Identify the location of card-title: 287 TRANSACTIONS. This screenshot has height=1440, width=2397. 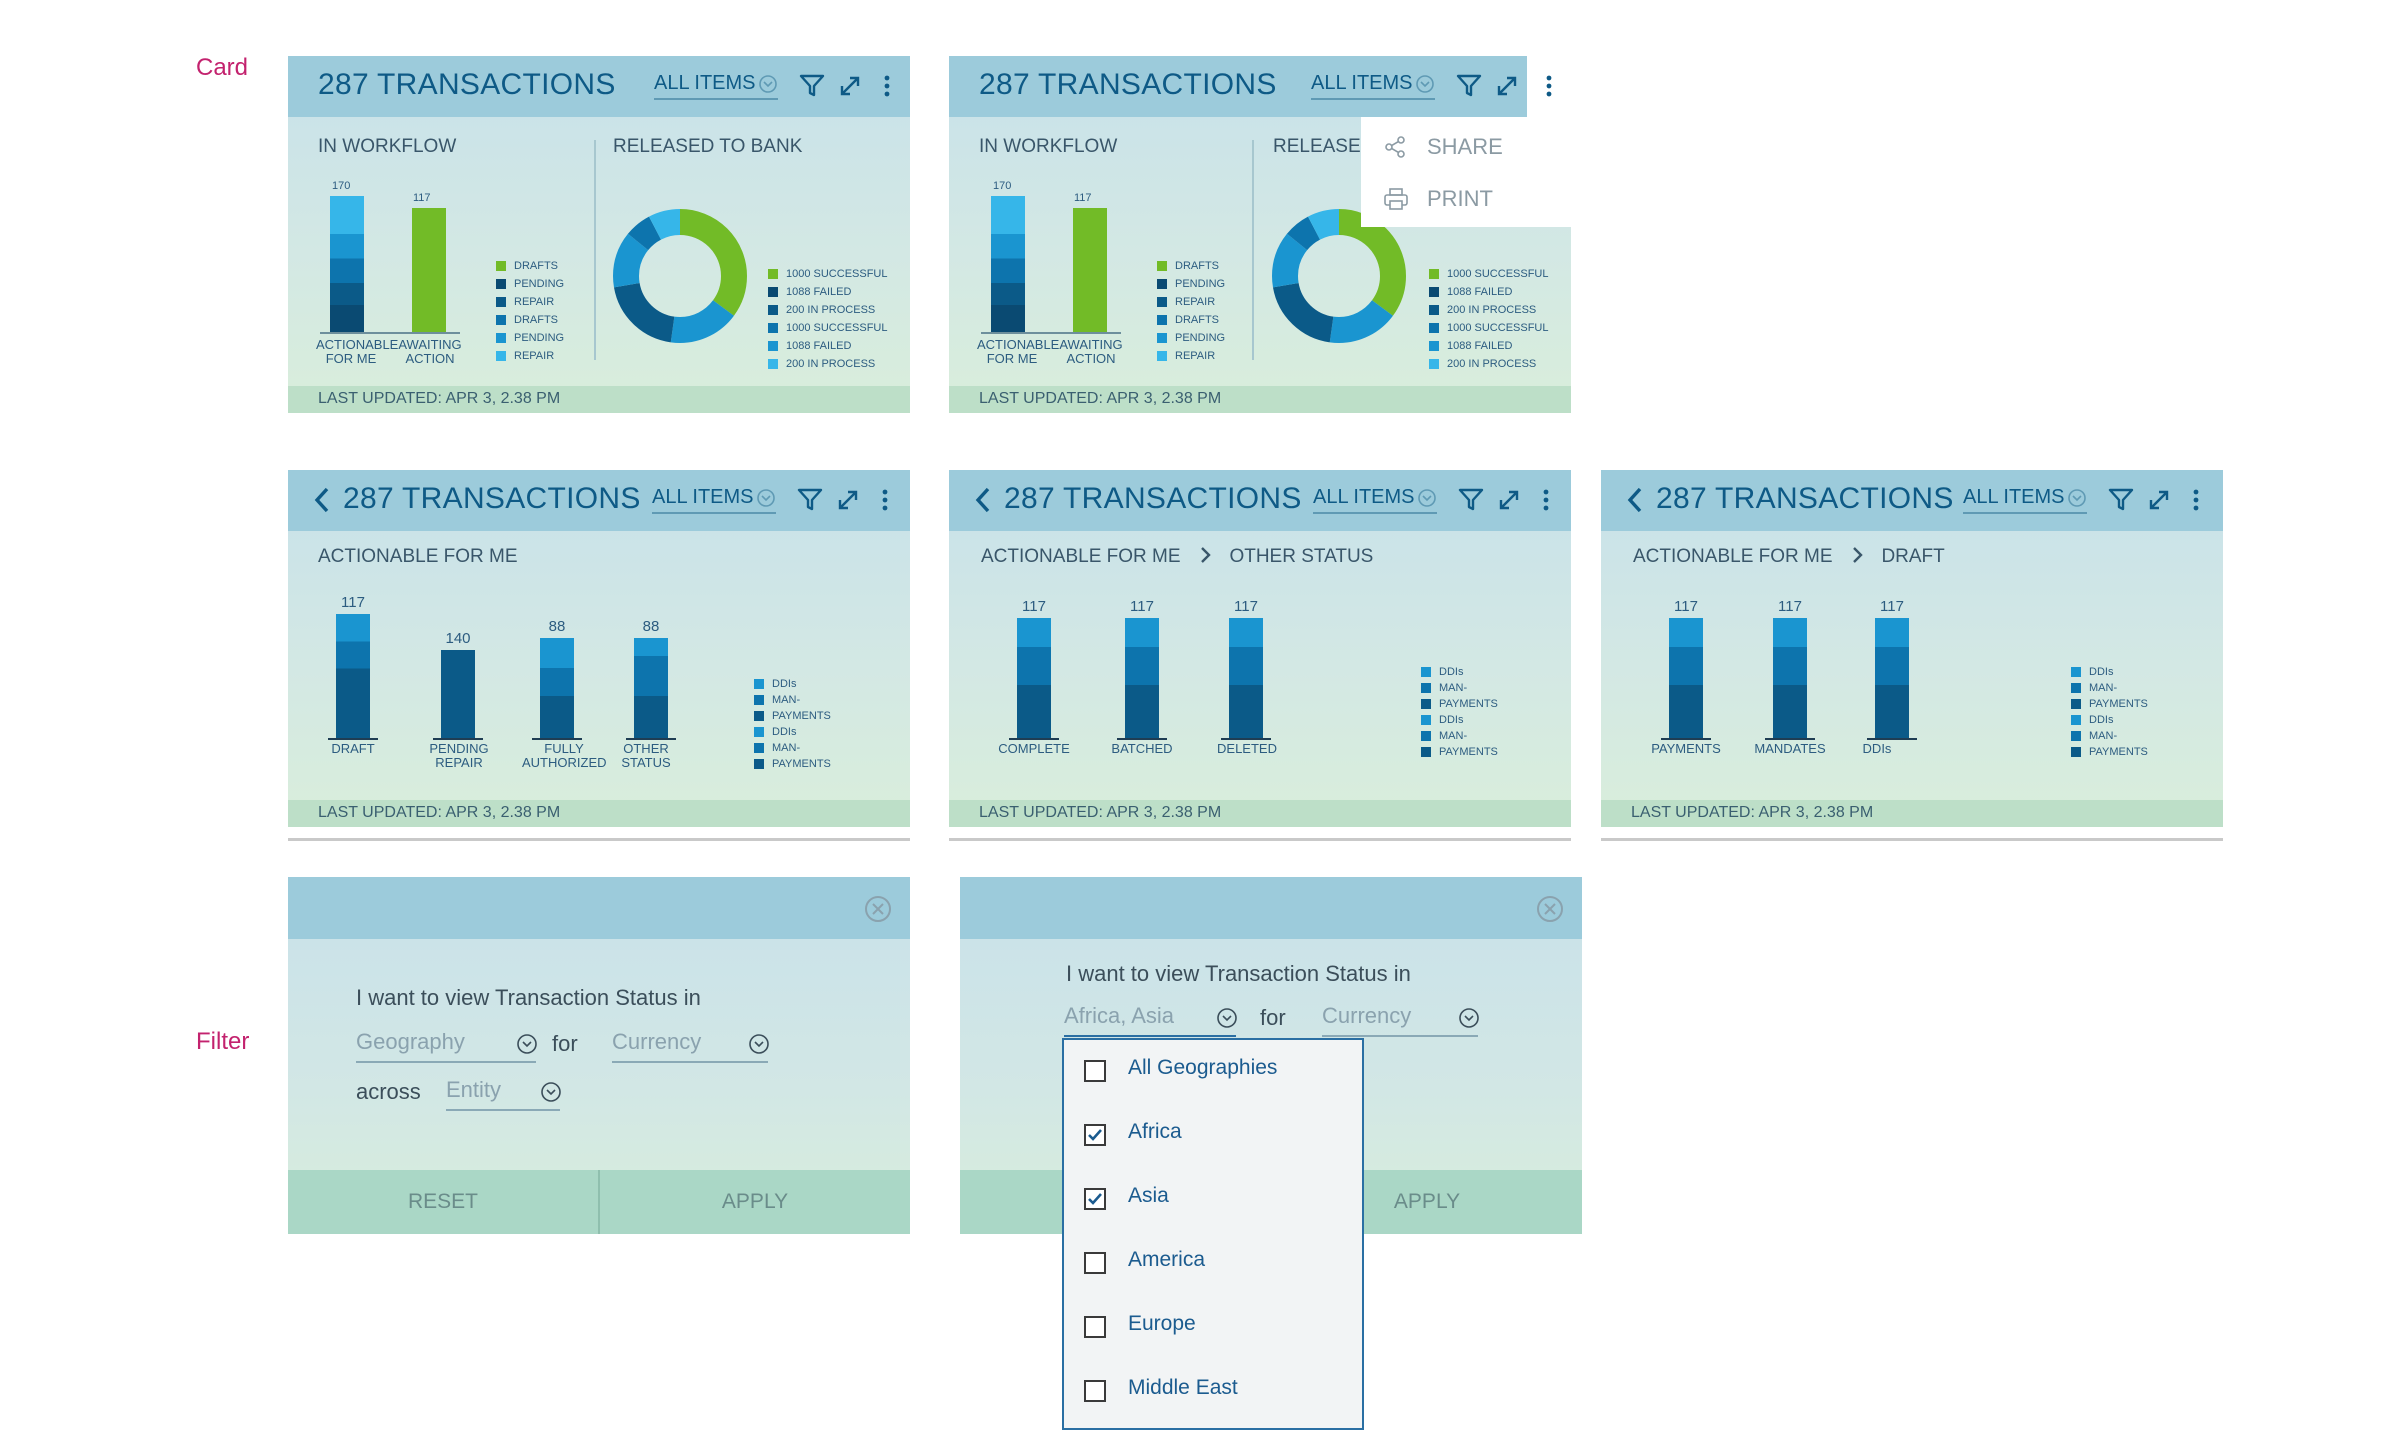
(1153, 498).